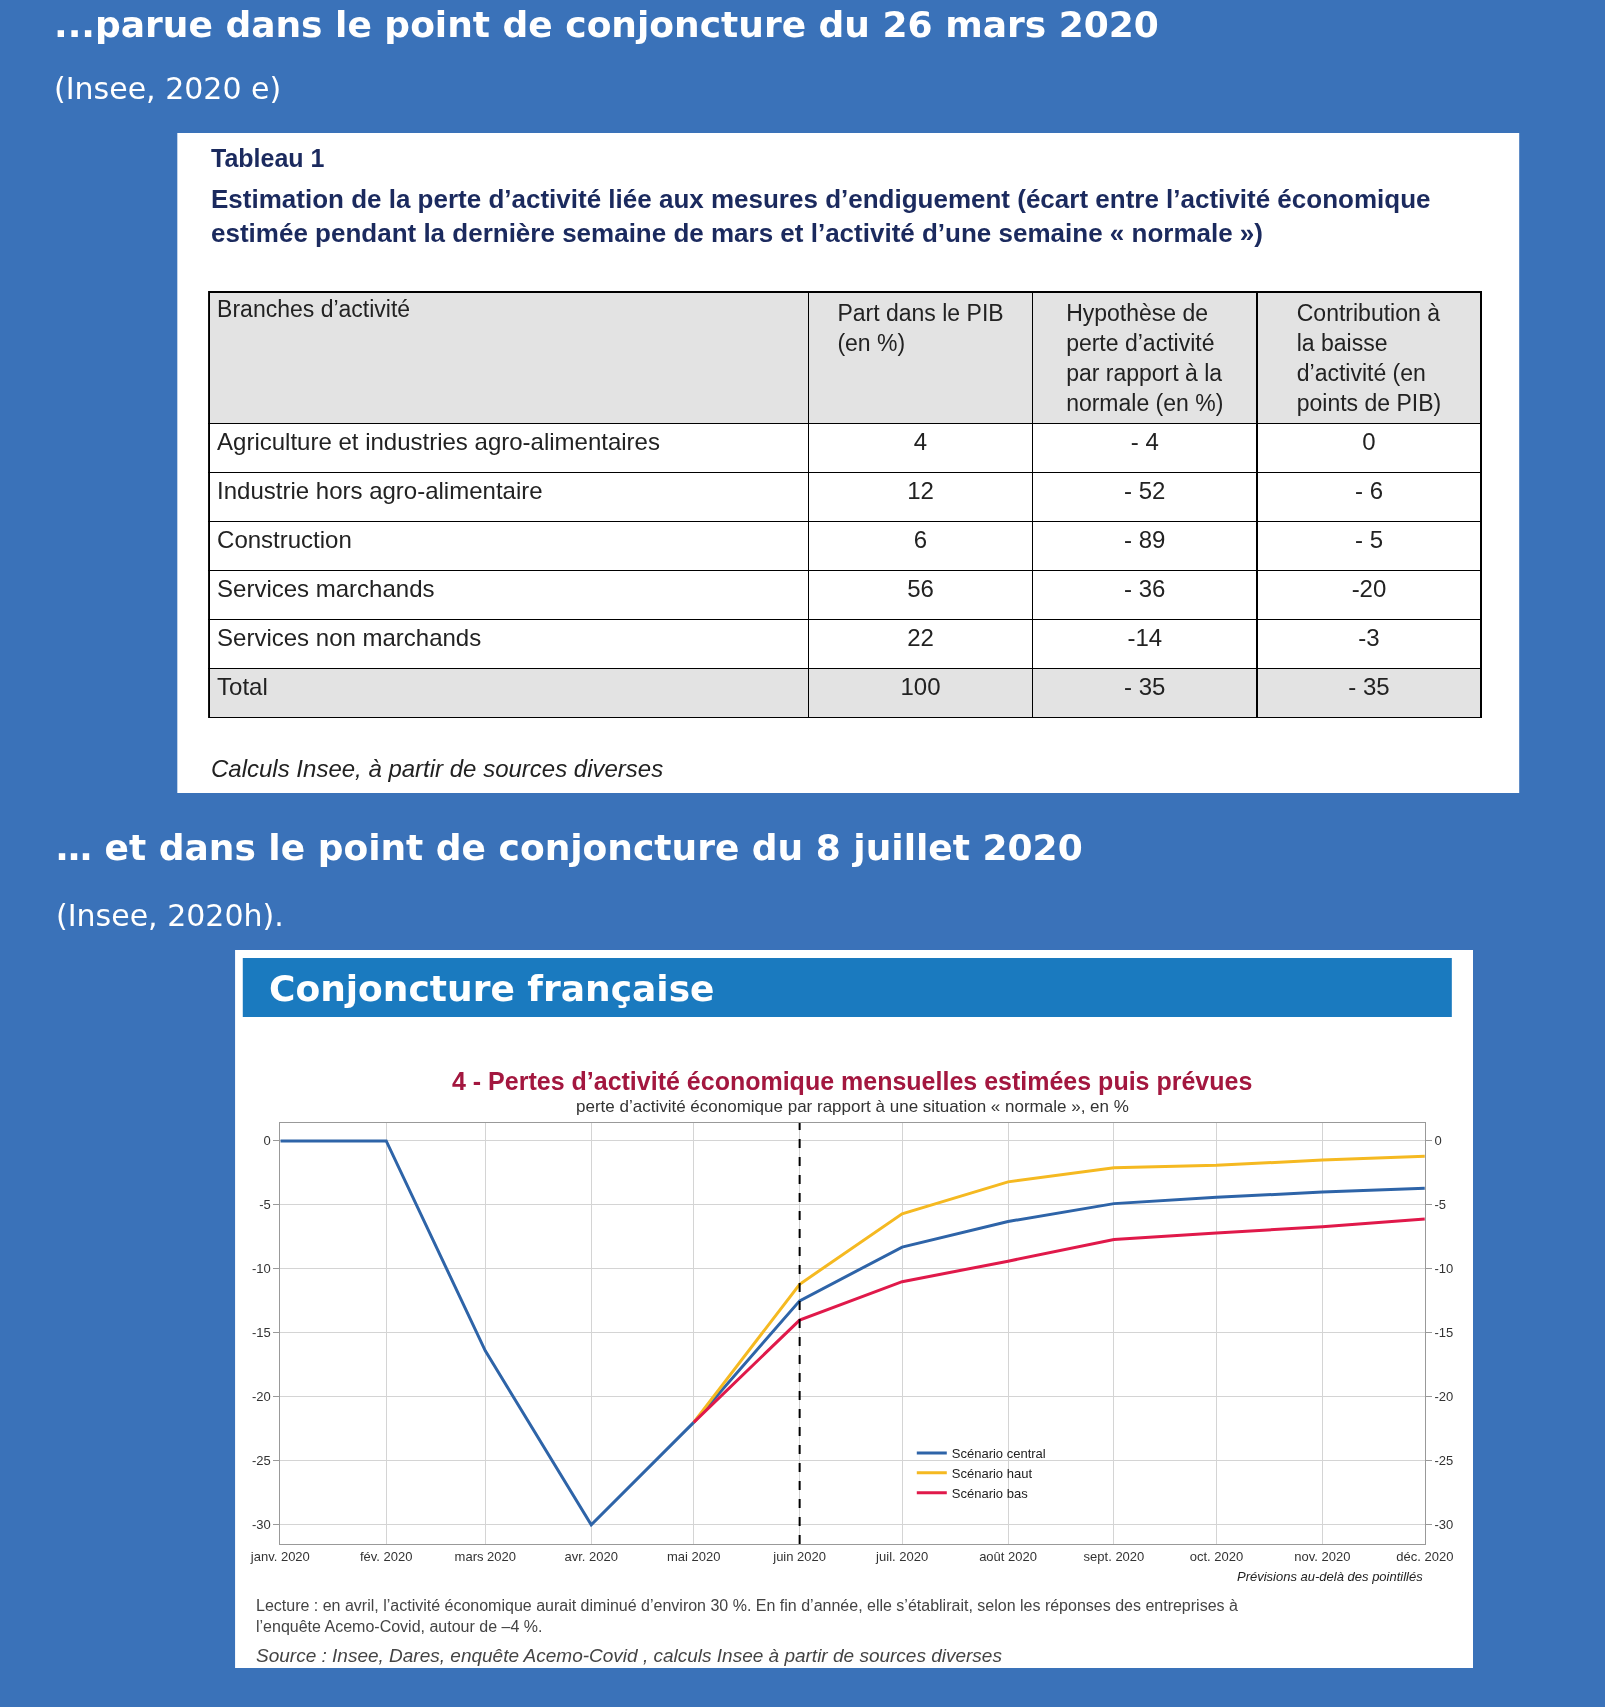 The image size is (1605, 1707). I want to click on legend-label: Scénario bas, so click(990, 1493).